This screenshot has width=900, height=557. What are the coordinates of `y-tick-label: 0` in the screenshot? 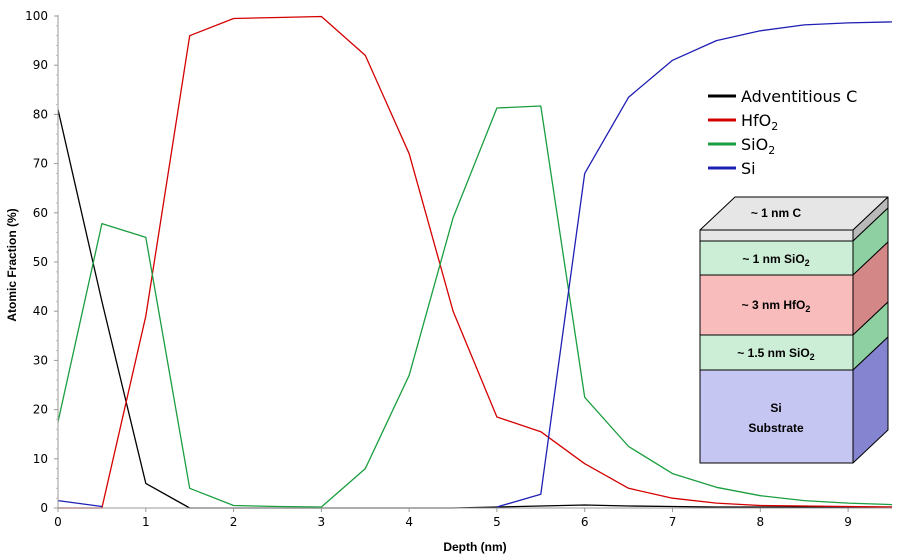 It's located at (44, 508).